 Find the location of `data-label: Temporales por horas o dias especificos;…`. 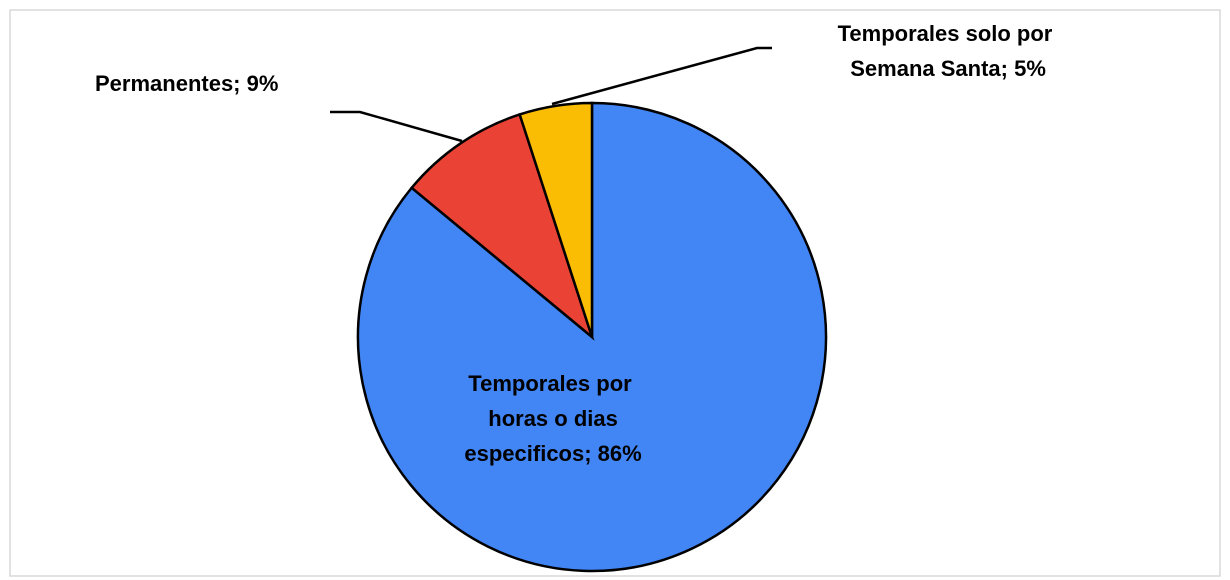

data-label: Temporales por horas o dias especificos;… is located at coordinates (549, 418).